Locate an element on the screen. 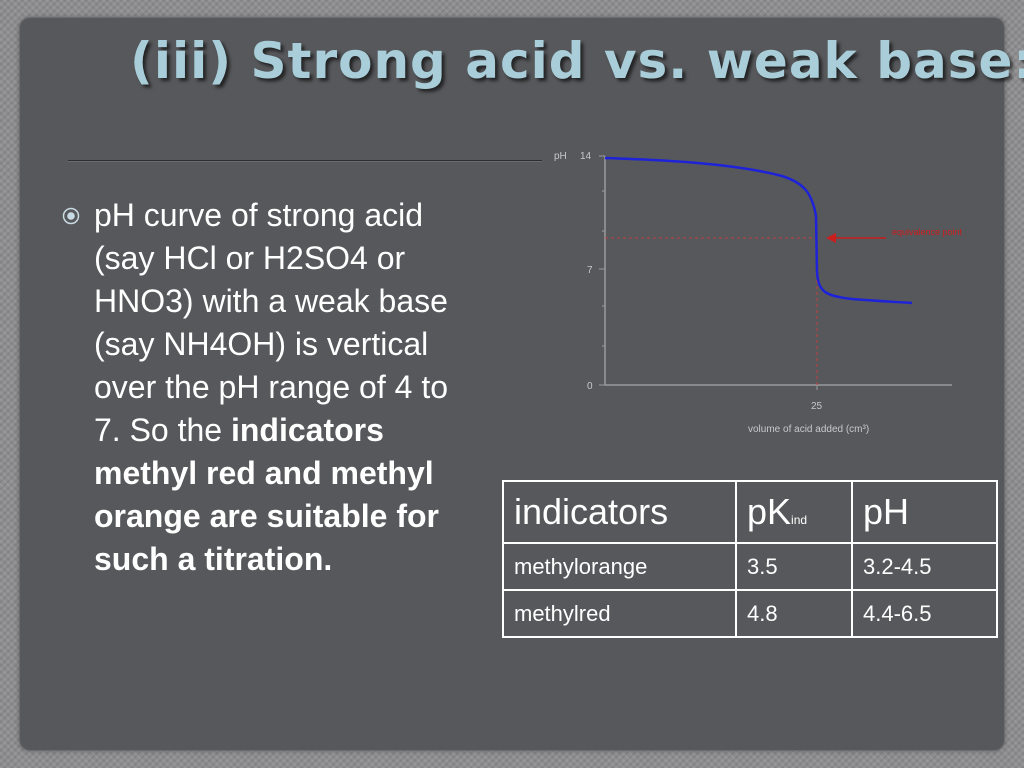  titration-curve is located at coordinates (758, 230).